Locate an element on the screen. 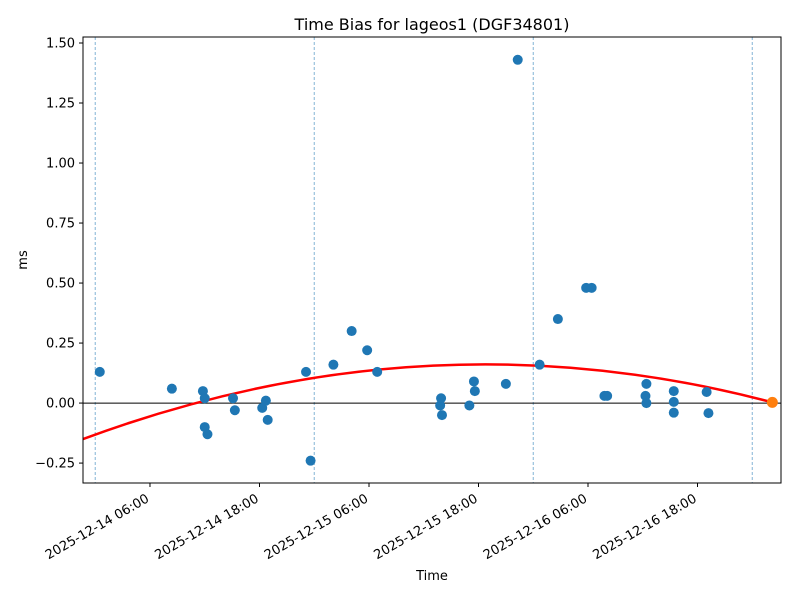 Image resolution: width=800 pixels, height=600 pixels. latest-observation-point is located at coordinates (772, 402).